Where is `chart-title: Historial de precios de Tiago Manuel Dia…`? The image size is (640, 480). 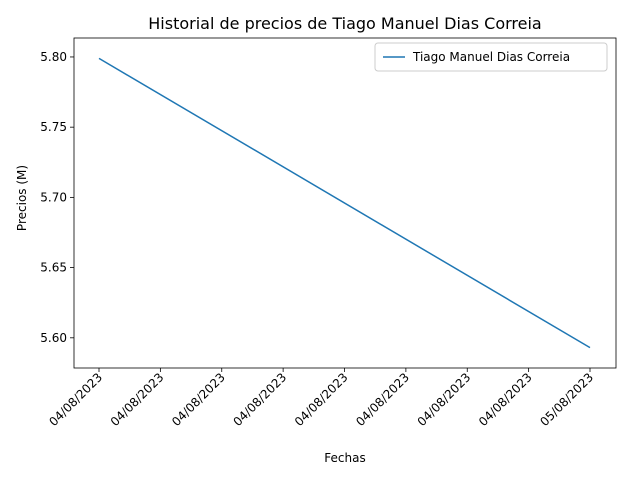
chart-title: Historial de precios de Tiago Manuel Dia… is located at coordinates (344, 23).